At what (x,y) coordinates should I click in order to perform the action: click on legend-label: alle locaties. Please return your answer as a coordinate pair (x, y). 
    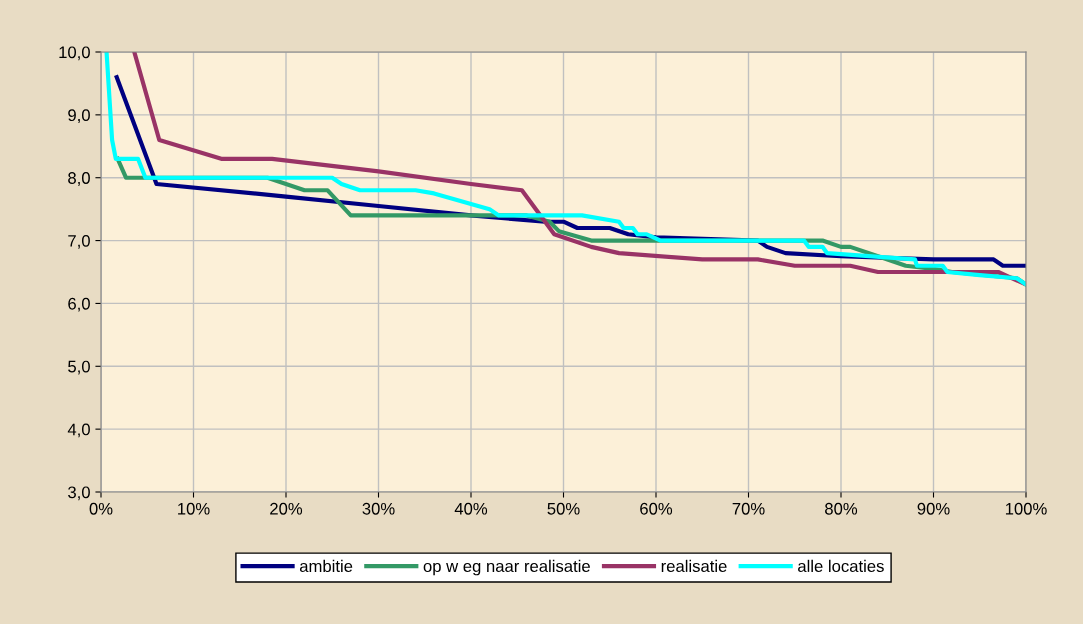
    Looking at the image, I should click on (841, 566).